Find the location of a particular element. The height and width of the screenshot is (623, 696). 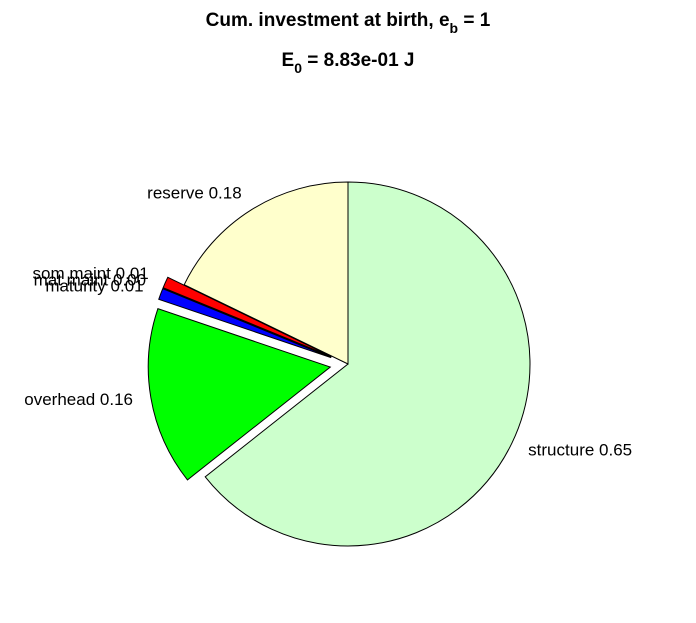

slice-label: structure 0.65 is located at coordinates (580, 450).